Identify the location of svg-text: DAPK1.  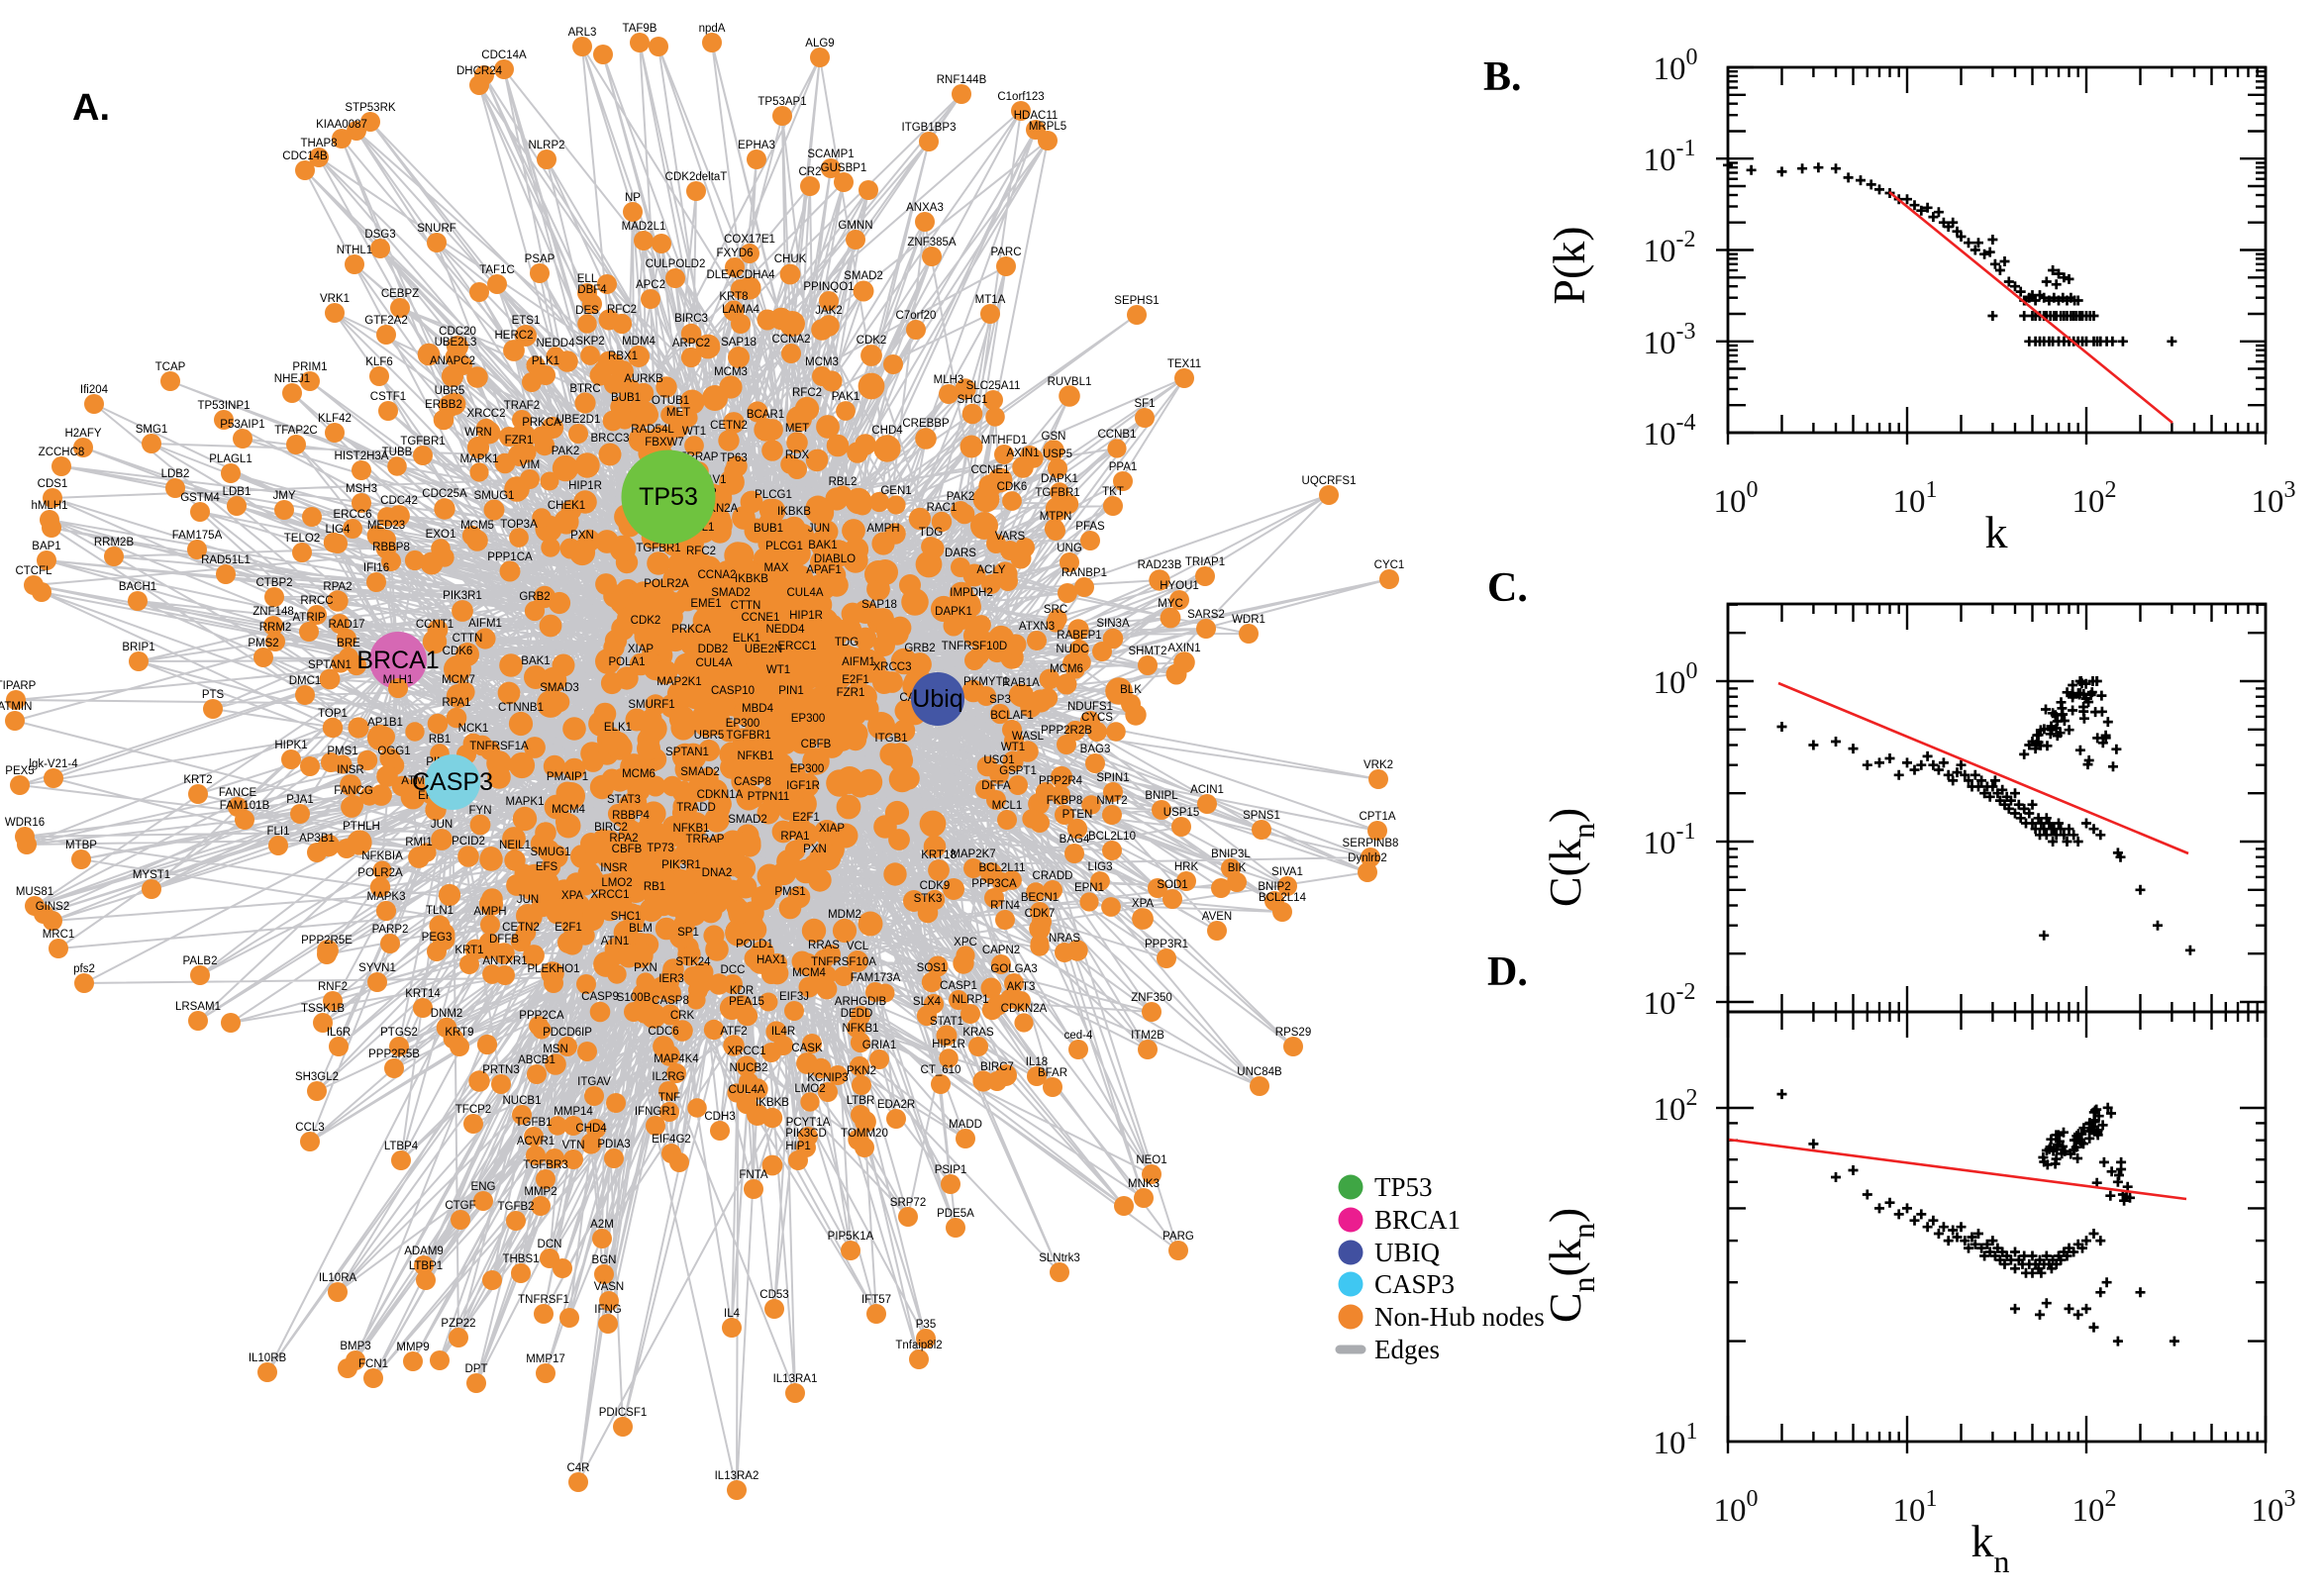
(953, 612).